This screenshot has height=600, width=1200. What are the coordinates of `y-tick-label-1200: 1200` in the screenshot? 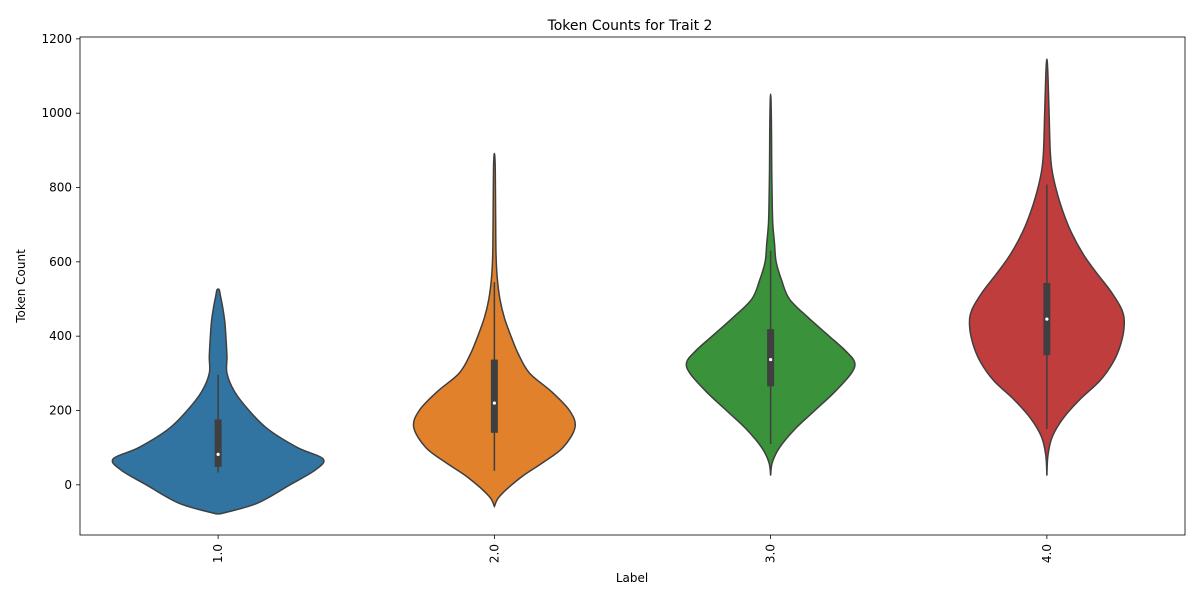 It's located at (56, 39).